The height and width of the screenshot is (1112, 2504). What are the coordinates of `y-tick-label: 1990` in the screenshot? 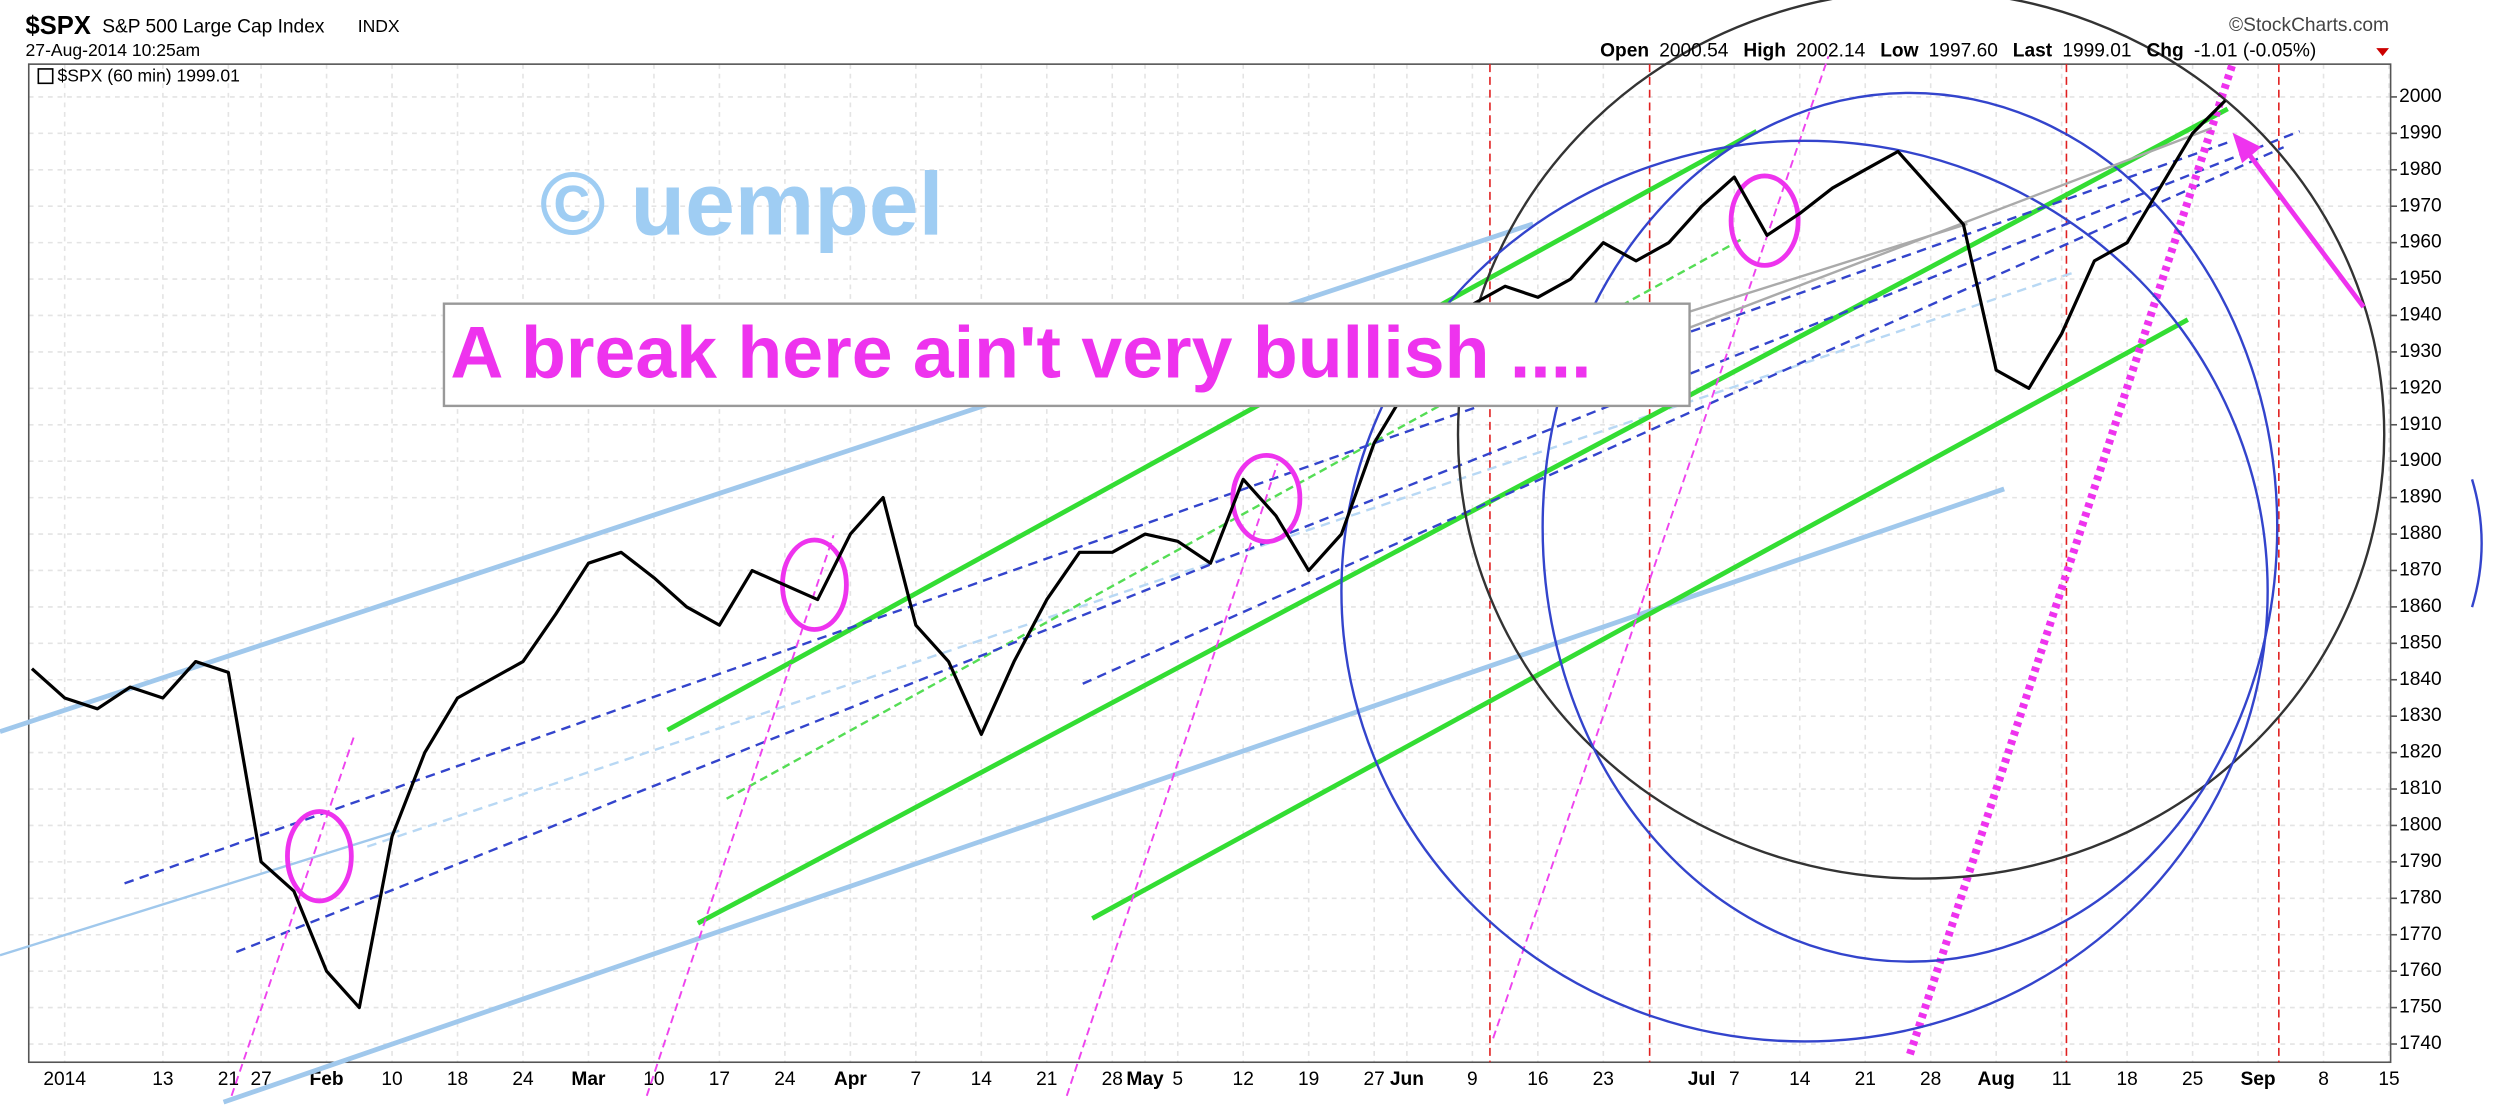 It's located at (2420, 132).